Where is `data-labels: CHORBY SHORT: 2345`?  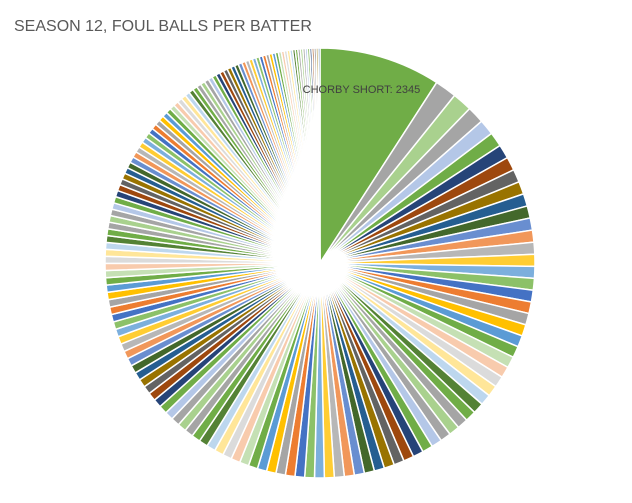 data-labels: CHORBY SHORT: 2345 is located at coordinates (362, 90).